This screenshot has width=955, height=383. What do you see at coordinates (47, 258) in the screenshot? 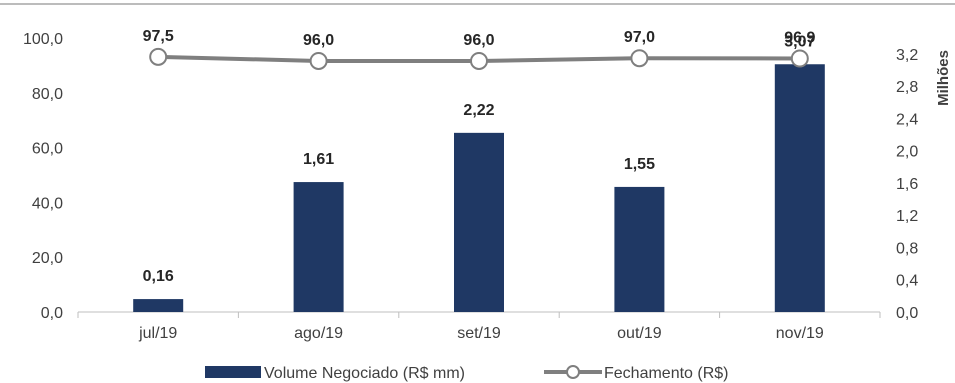
I see `y-left-tick-label: 20,0` at bounding box center [47, 258].